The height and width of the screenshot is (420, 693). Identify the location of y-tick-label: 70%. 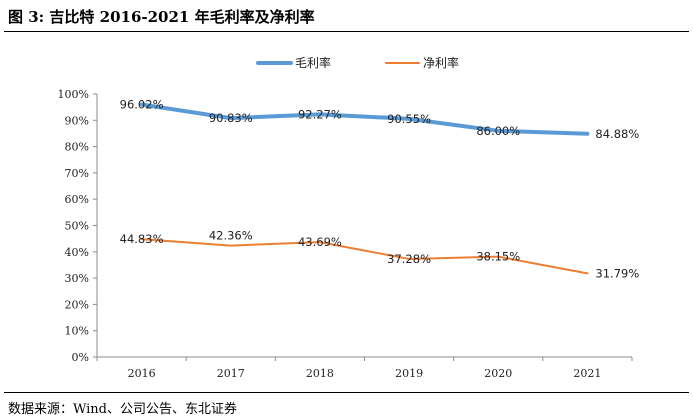
(77, 173).